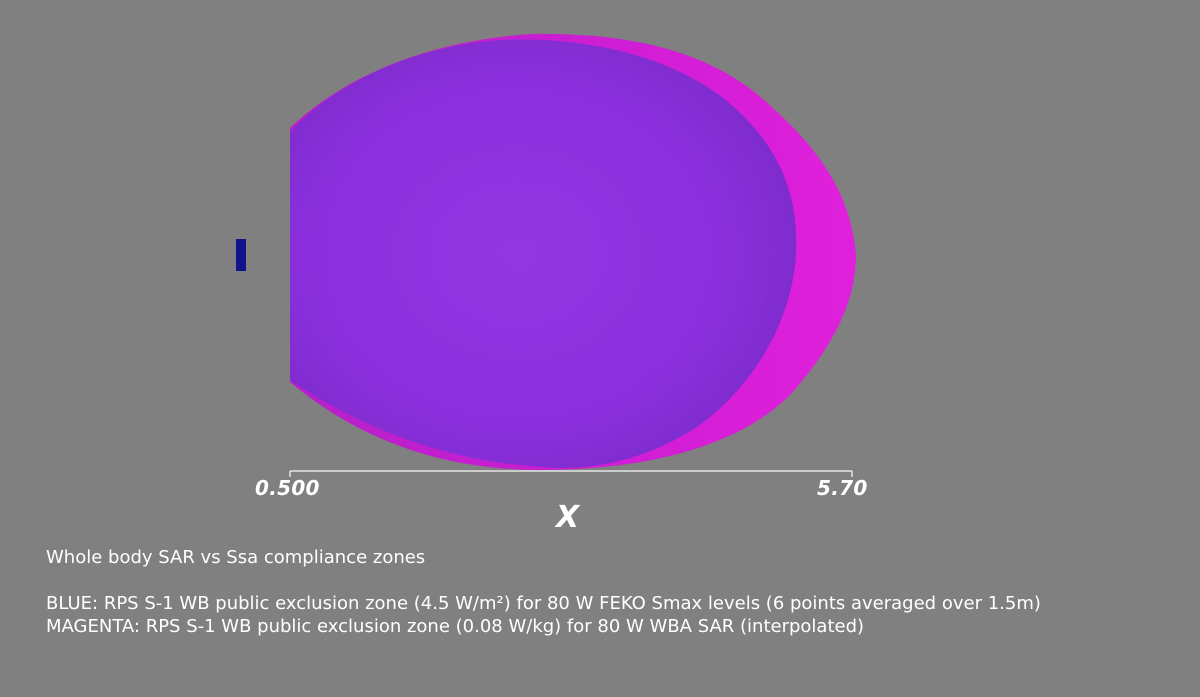 The image size is (1200, 697). Describe the element at coordinates (236, 557) in the screenshot. I see `caption-title: Whole body SAR vs Ssa compliance zones` at that location.